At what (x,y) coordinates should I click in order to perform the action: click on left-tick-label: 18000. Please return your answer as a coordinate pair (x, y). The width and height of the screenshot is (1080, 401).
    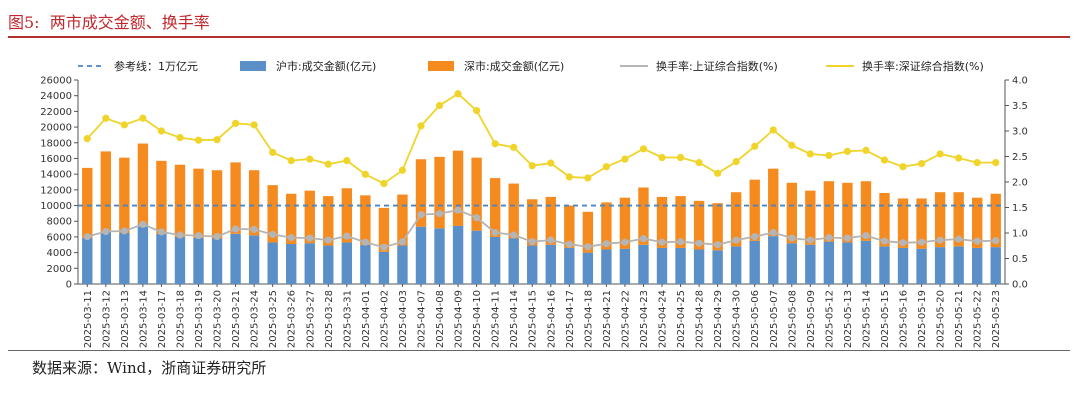
    Looking at the image, I should click on (56, 143).